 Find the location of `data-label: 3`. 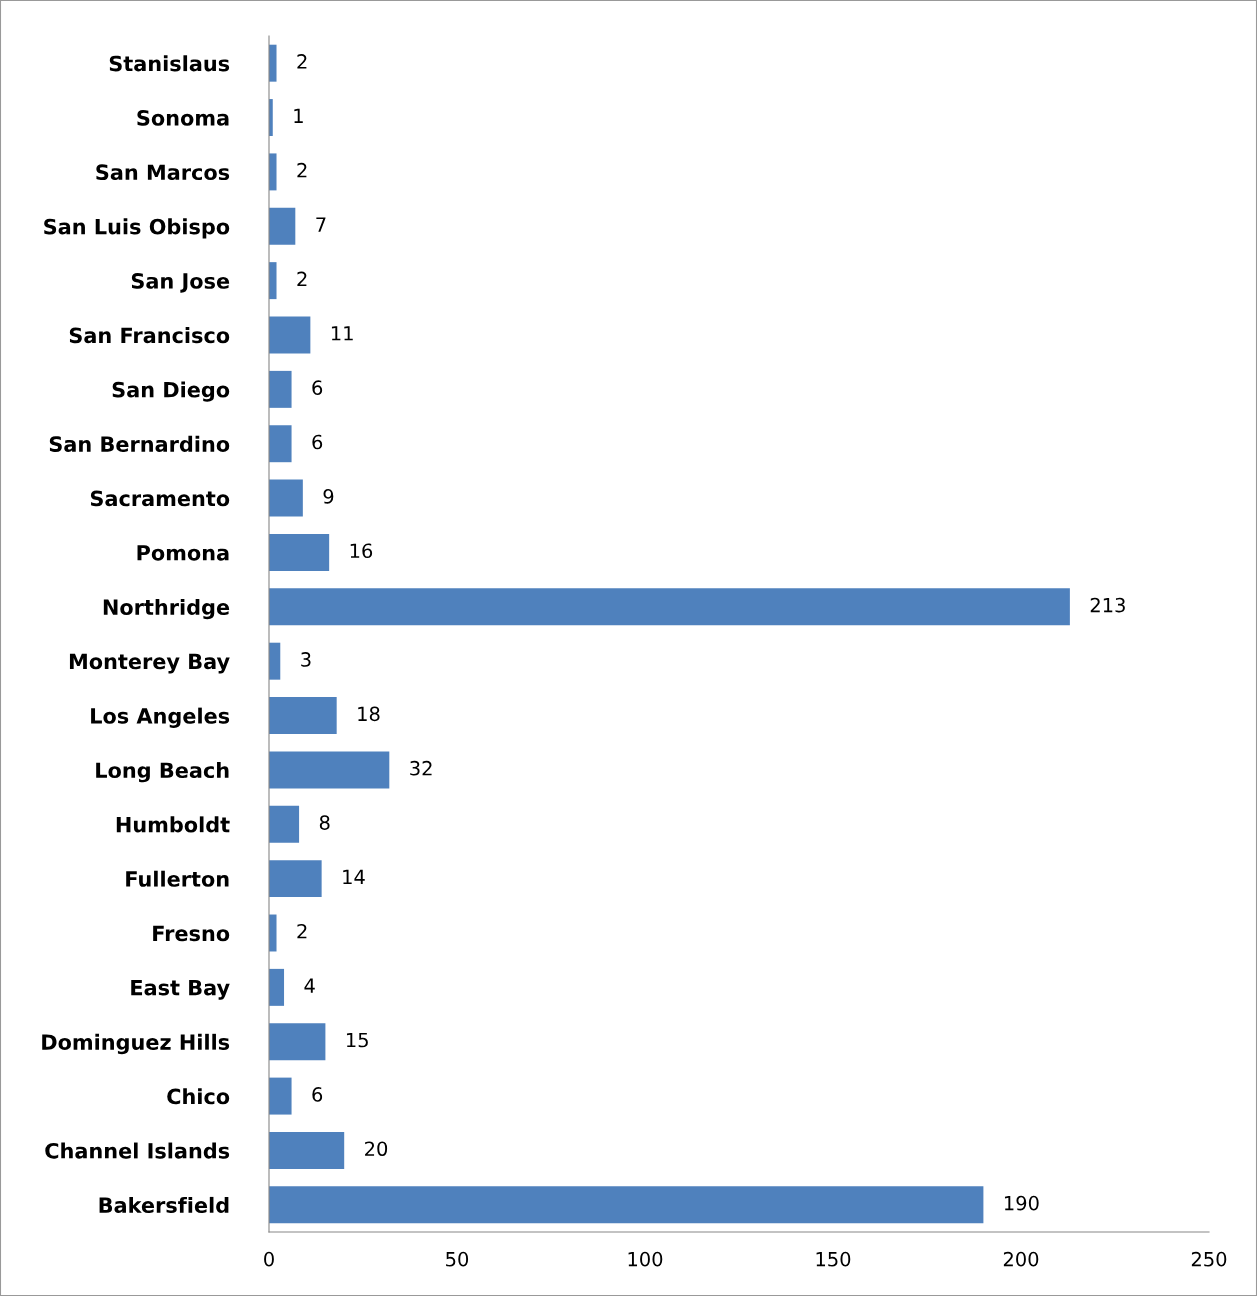

data-label: 3 is located at coordinates (306, 659).